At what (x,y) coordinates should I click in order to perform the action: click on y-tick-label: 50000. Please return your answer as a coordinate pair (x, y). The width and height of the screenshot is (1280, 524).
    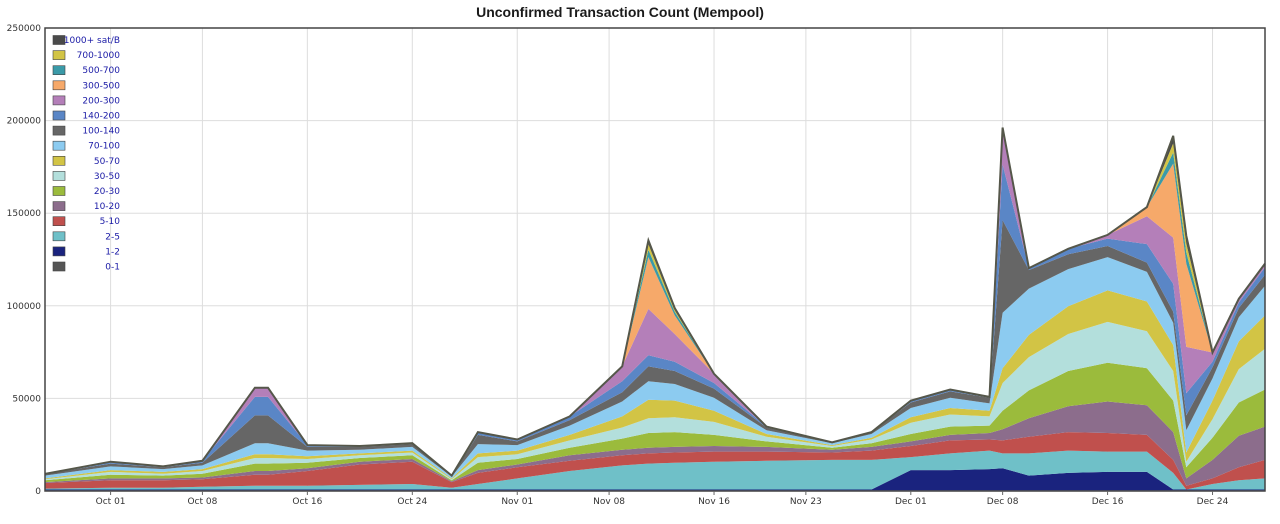
    Looking at the image, I should click on (26, 399).